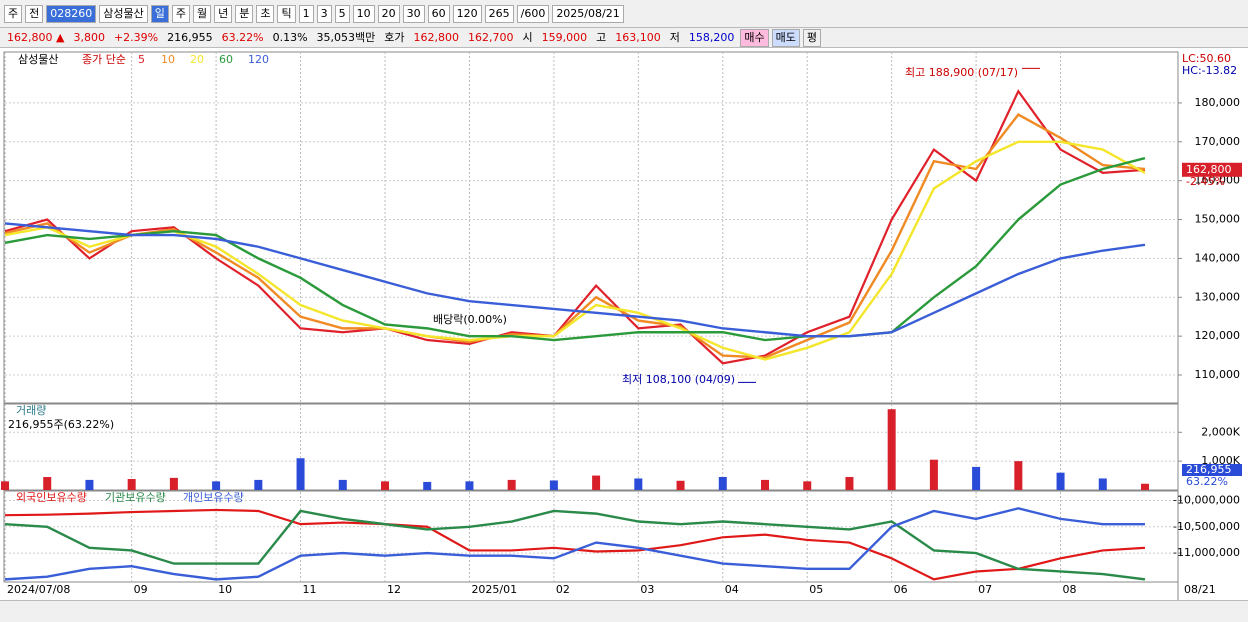 This screenshot has height=622, width=1248. What do you see at coordinates (1212, 169) in the screenshot?
I see `price-tag` at bounding box center [1212, 169].